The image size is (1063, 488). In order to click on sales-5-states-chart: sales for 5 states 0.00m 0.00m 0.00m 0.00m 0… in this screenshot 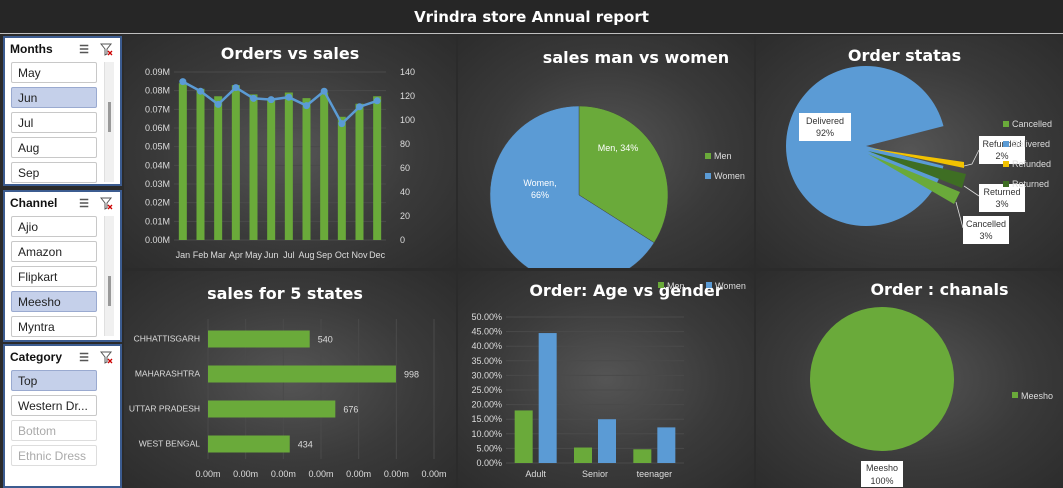, I will do `click(290, 379)`.